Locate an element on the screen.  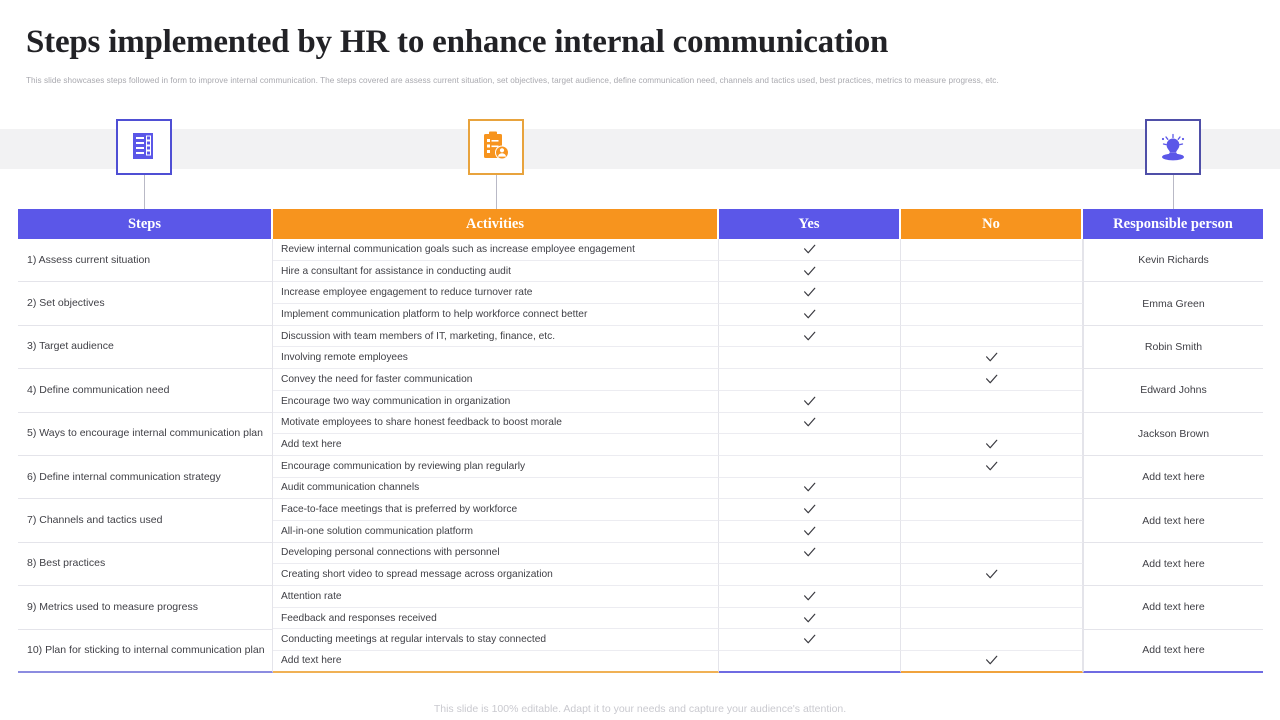
activity-cell: Audit communication channels is located at coordinates (496, 488).